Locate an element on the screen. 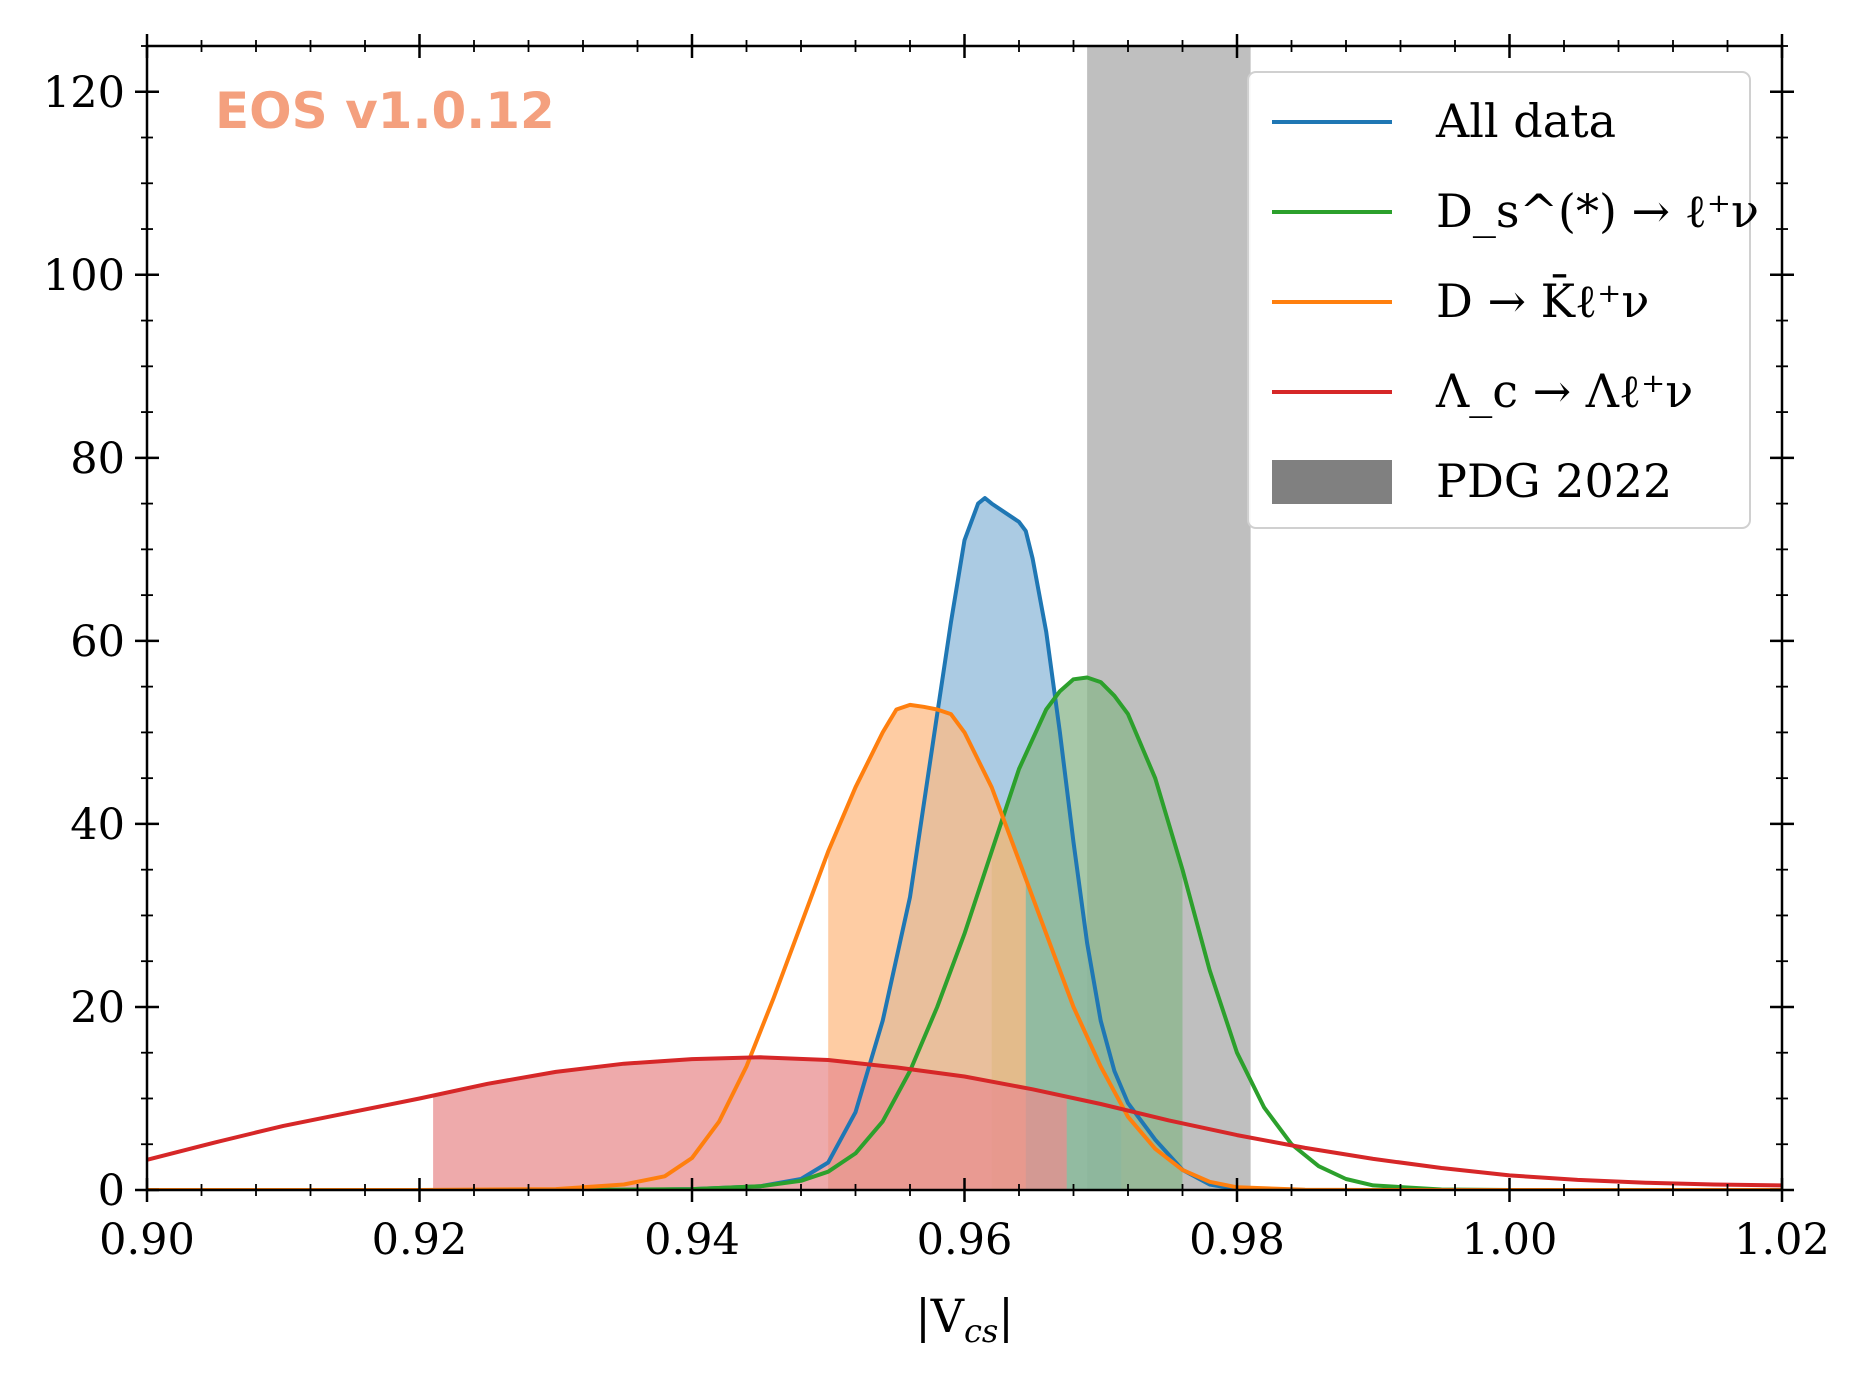 The image size is (1854, 1374). y-tick-label: 100 is located at coordinates (84, 276).